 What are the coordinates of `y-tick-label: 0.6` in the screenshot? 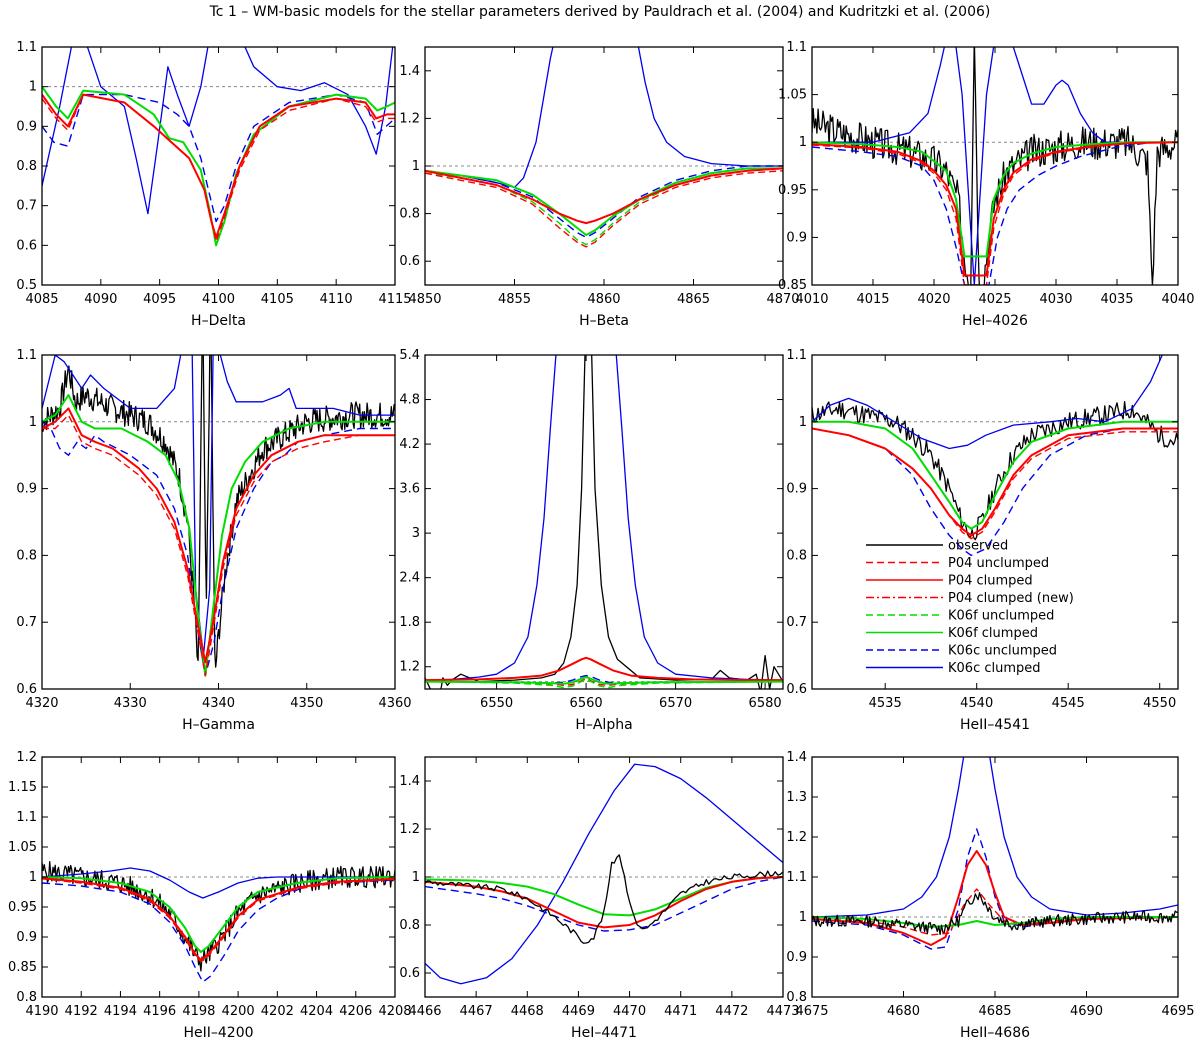 It's located at (26, 689).